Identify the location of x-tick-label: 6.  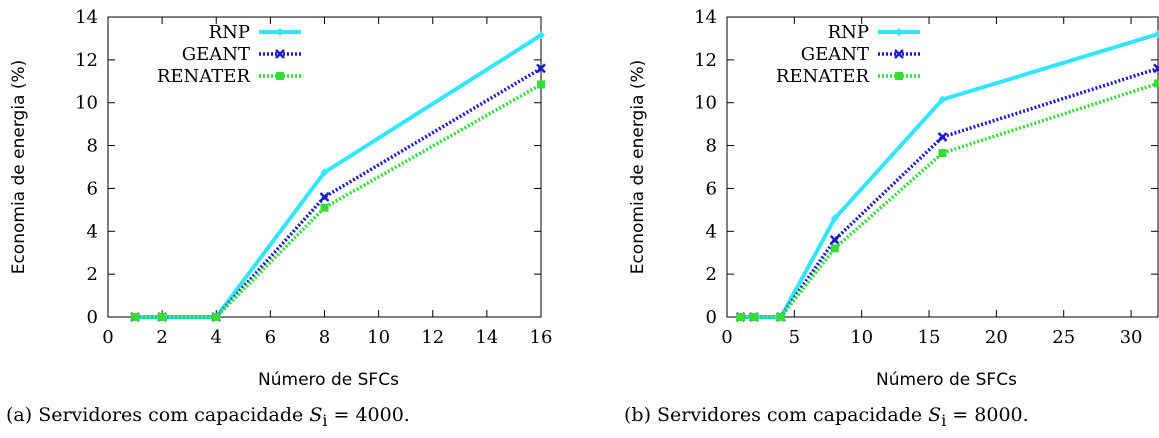
(270, 337).